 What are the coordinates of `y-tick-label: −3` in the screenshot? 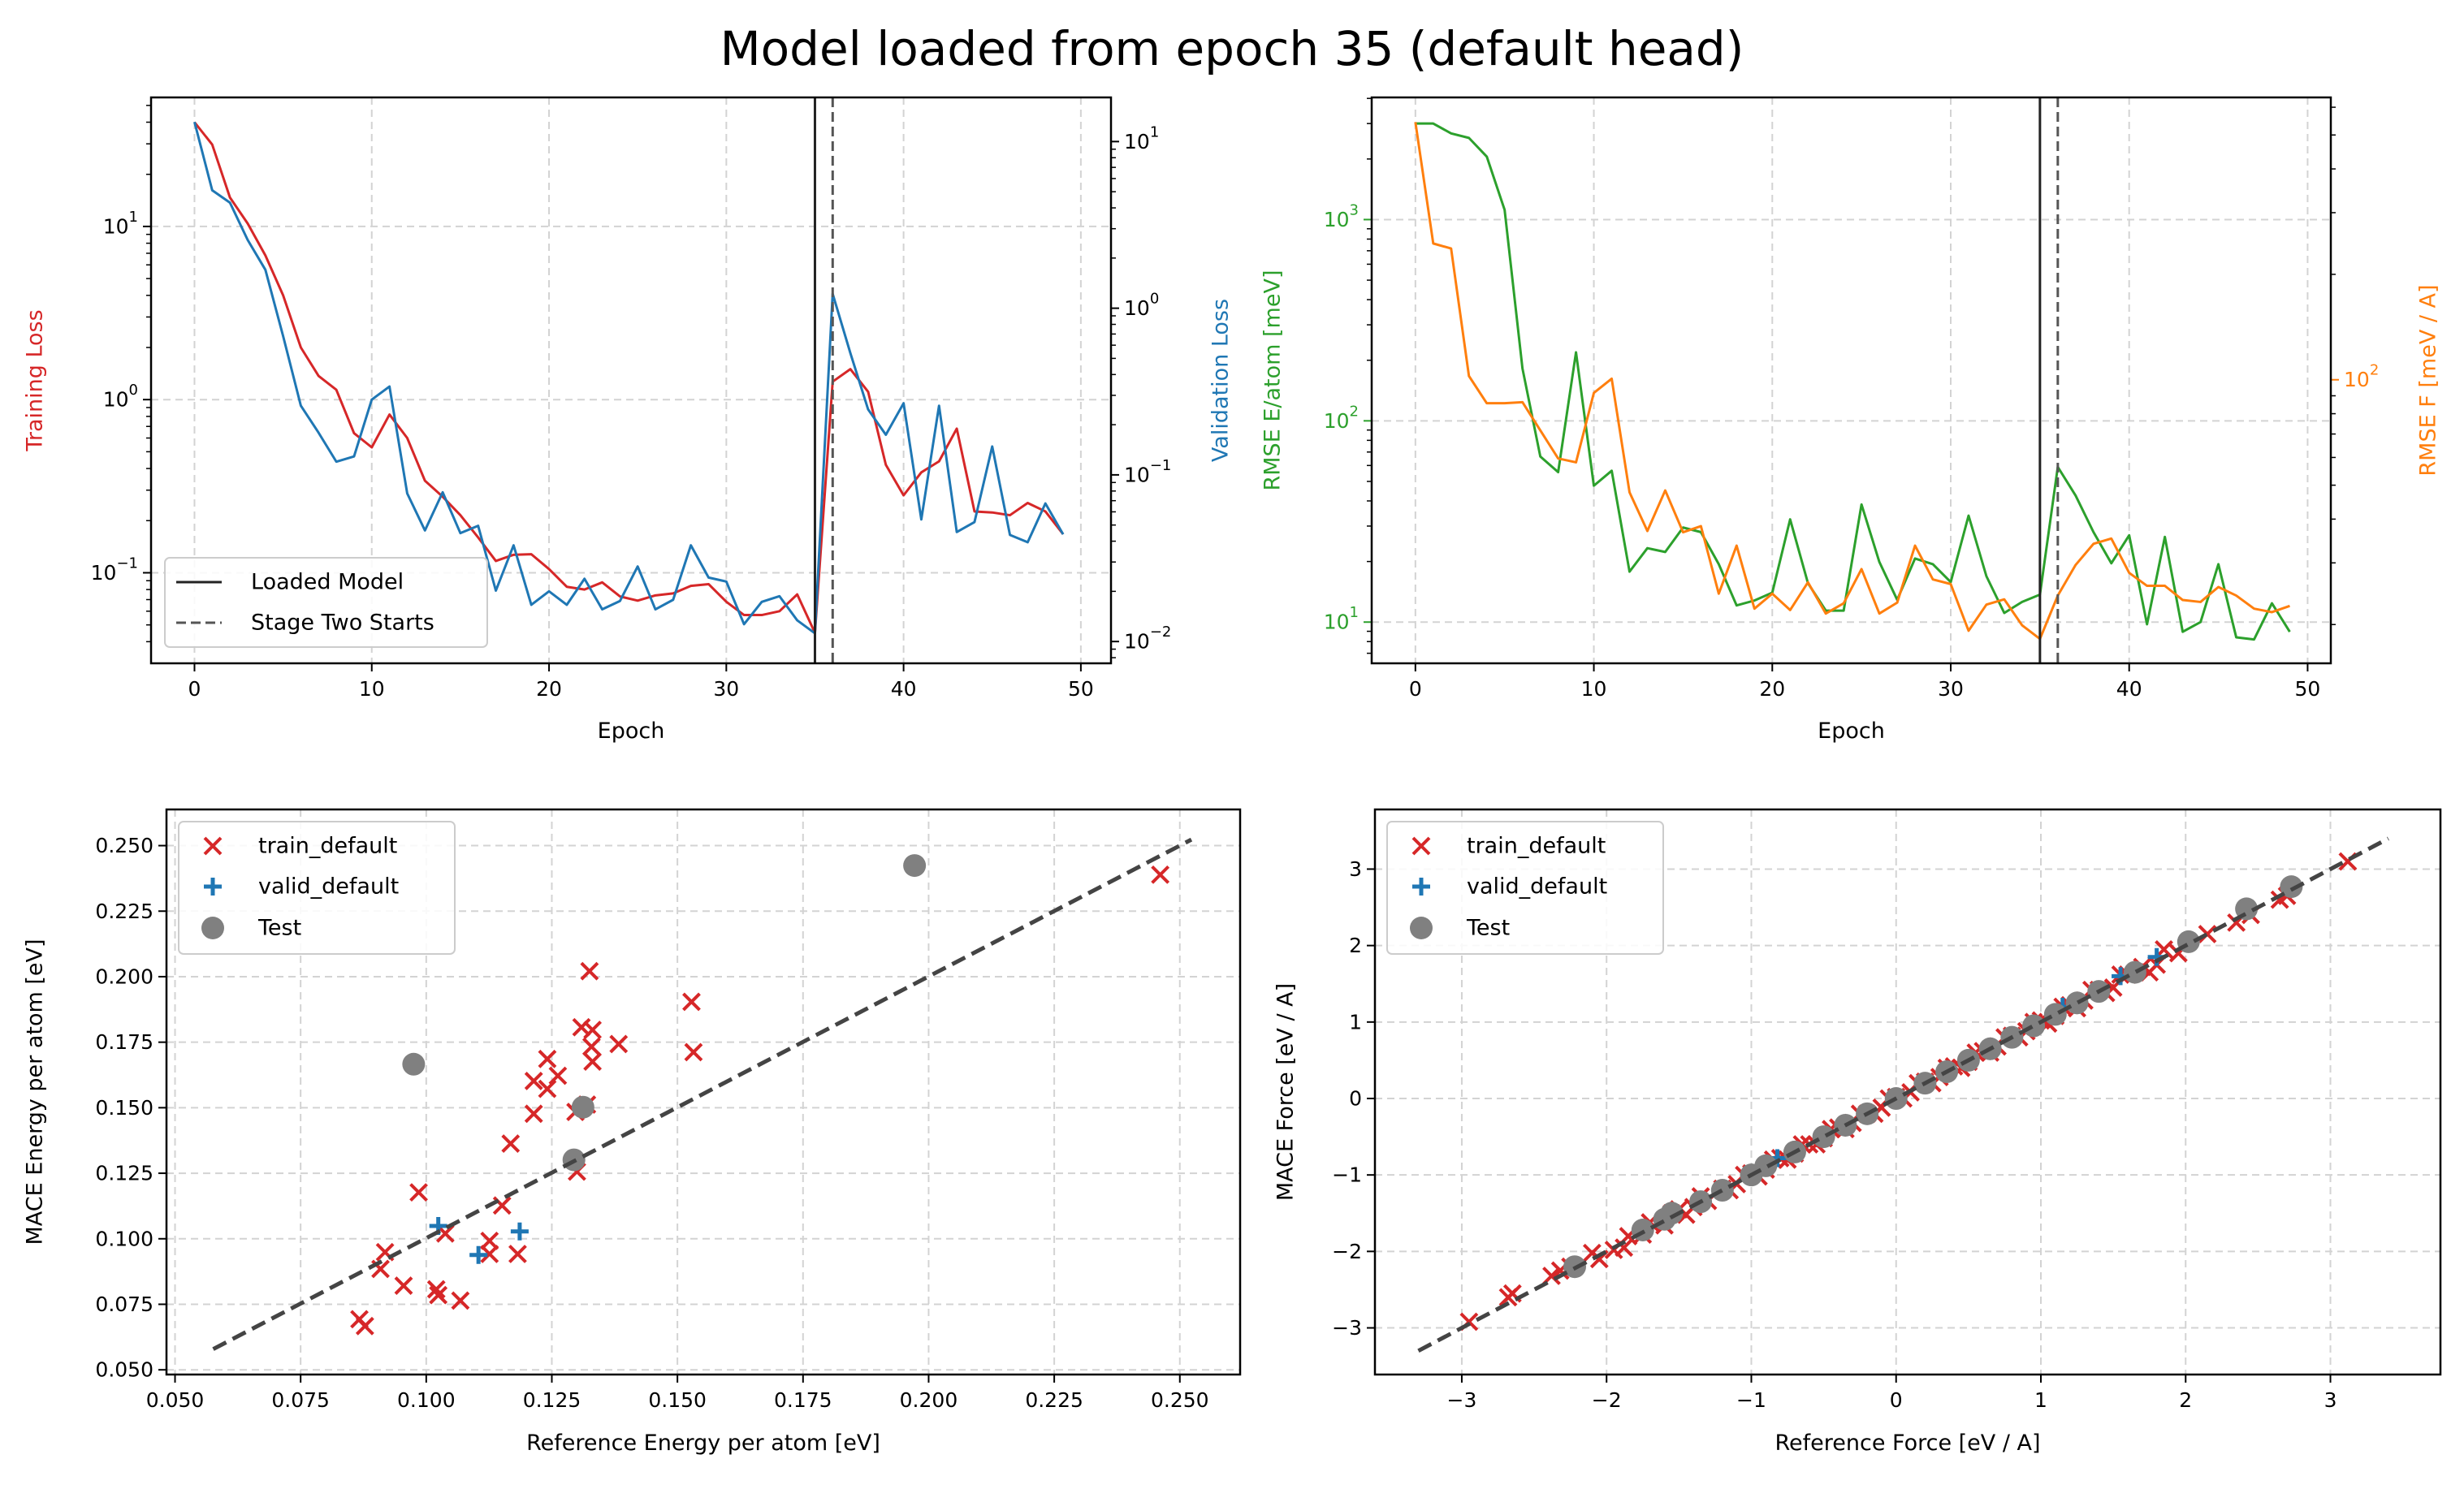 It's located at (1347, 1328).